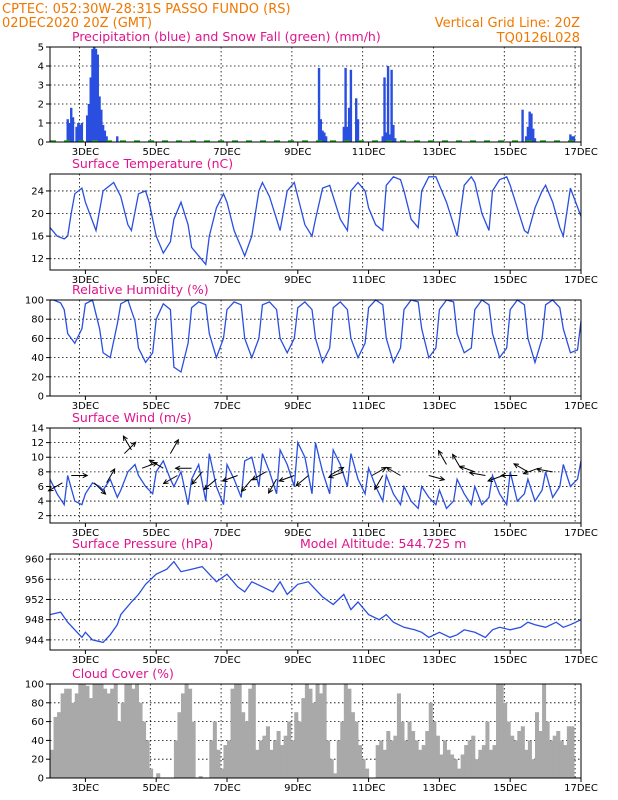  Describe the element at coordinates (538, 38) in the screenshot. I see `header-model-code: TQ0126L028` at that location.